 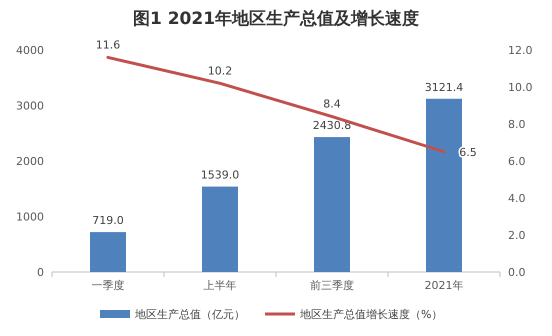 What do you see at coordinates (30, 106) in the screenshot?
I see `y-tick-label: 3000` at bounding box center [30, 106].